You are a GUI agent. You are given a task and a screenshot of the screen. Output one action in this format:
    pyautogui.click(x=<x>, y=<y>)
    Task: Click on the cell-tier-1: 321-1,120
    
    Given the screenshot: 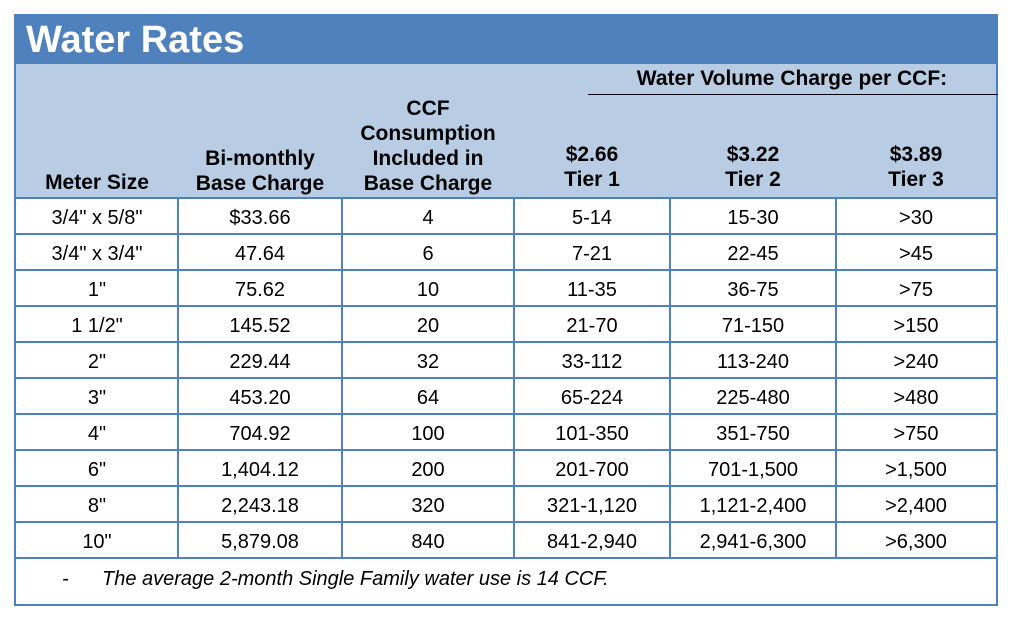 What is the action you would take?
    pyautogui.click(x=592, y=506)
    